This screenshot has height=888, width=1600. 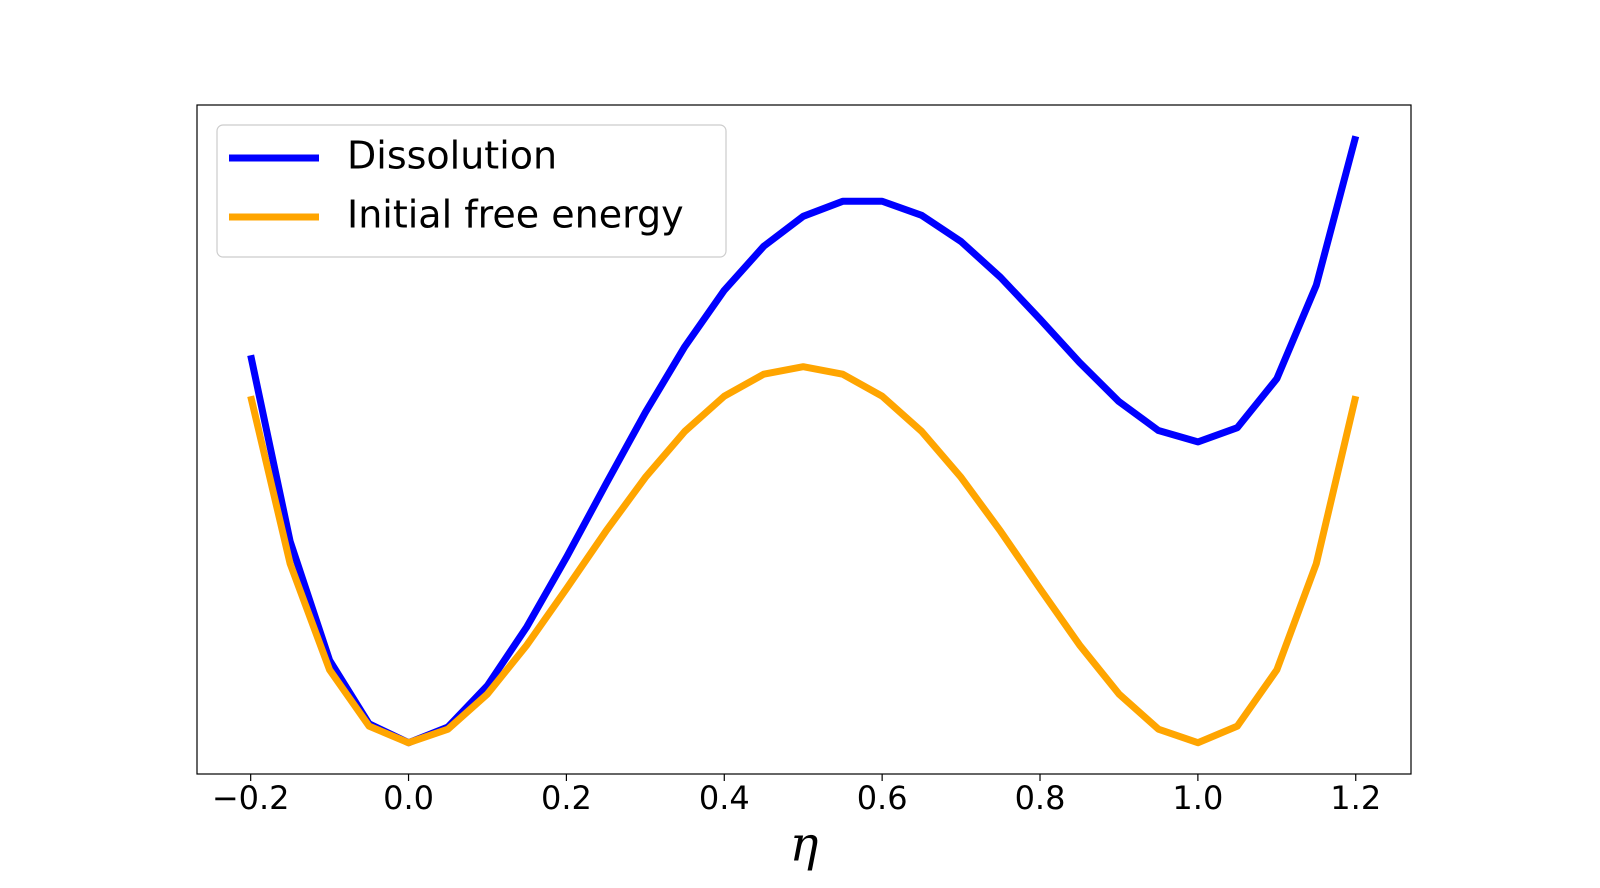 I want to click on x-tick-label: 0.6, so click(x=882, y=798).